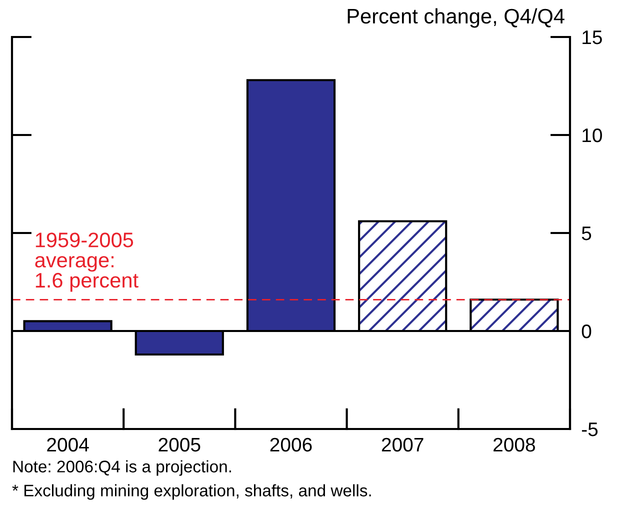 The width and height of the screenshot is (623, 506). What do you see at coordinates (456, 18) in the screenshot?
I see `y-axis-title: Percent change, Q4/Q4` at bounding box center [456, 18].